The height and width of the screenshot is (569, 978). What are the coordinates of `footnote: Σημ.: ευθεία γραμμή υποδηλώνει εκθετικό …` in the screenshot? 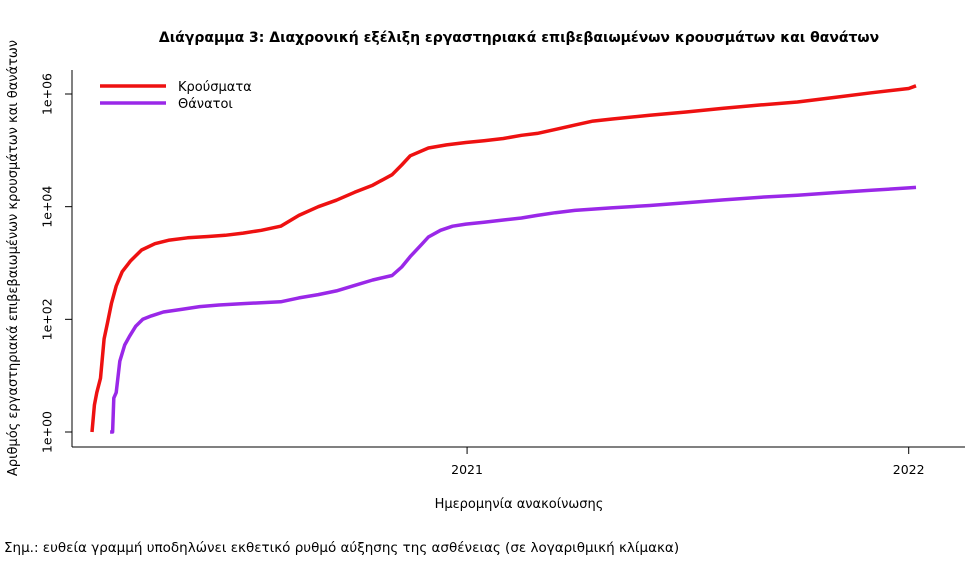 It's located at (342, 548).